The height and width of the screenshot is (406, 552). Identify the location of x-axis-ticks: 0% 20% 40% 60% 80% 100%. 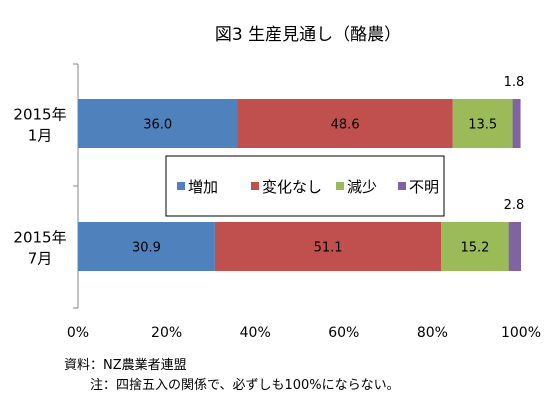
(304, 333).